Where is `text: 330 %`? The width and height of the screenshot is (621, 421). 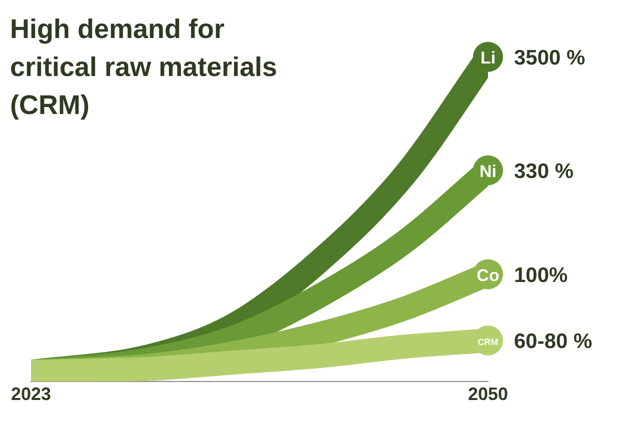 text: 330 % is located at coordinates (544, 172).